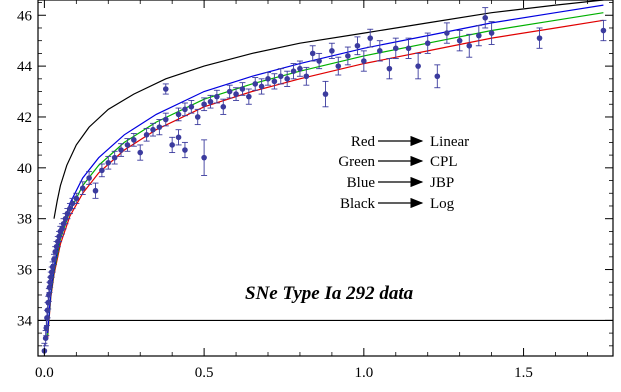 This screenshot has height=392, width=621. I want to click on legend: Red Linear Green CPL Blue JBP Black Log, so click(403, 173).